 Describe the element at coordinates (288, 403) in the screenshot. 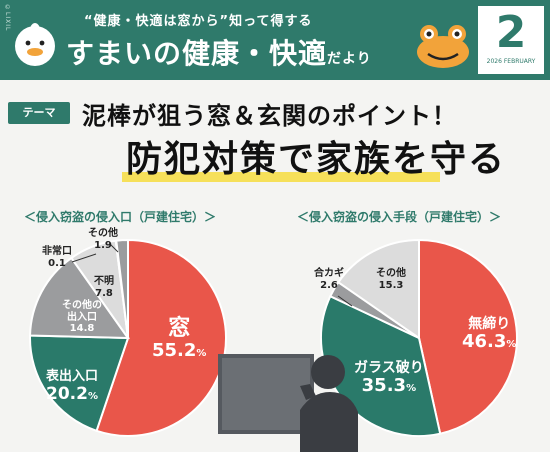

I see `burglar-illustration-icon` at that location.